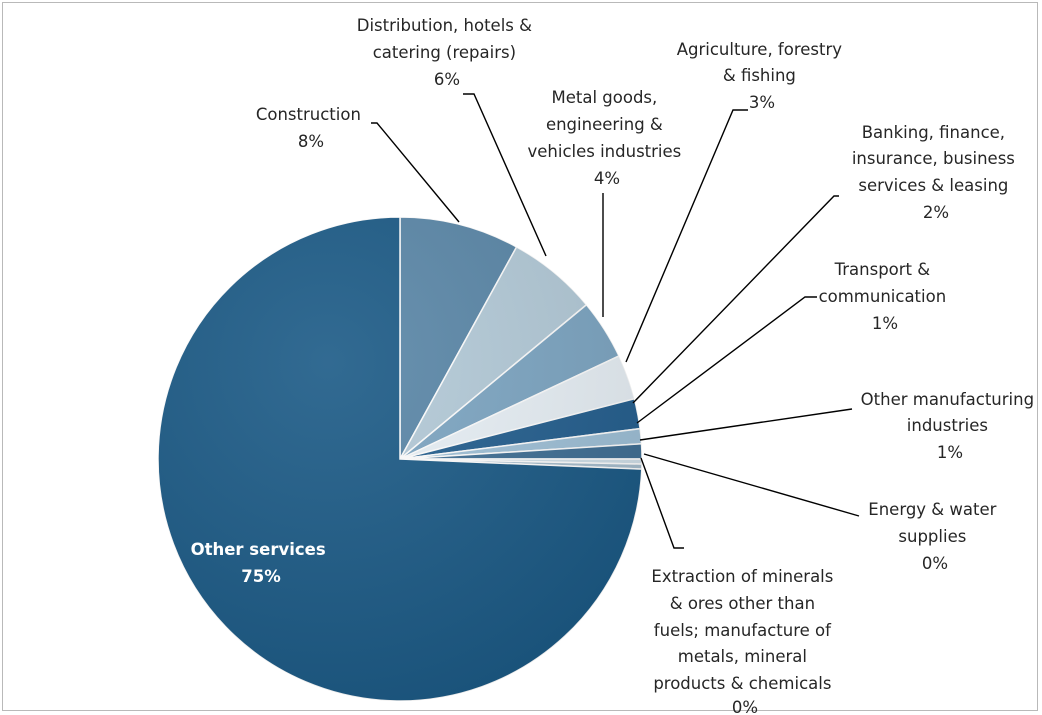 The width and height of the screenshot is (1042, 715). What do you see at coordinates (742, 576) in the screenshot?
I see `label-line: Extraction of minerals` at bounding box center [742, 576].